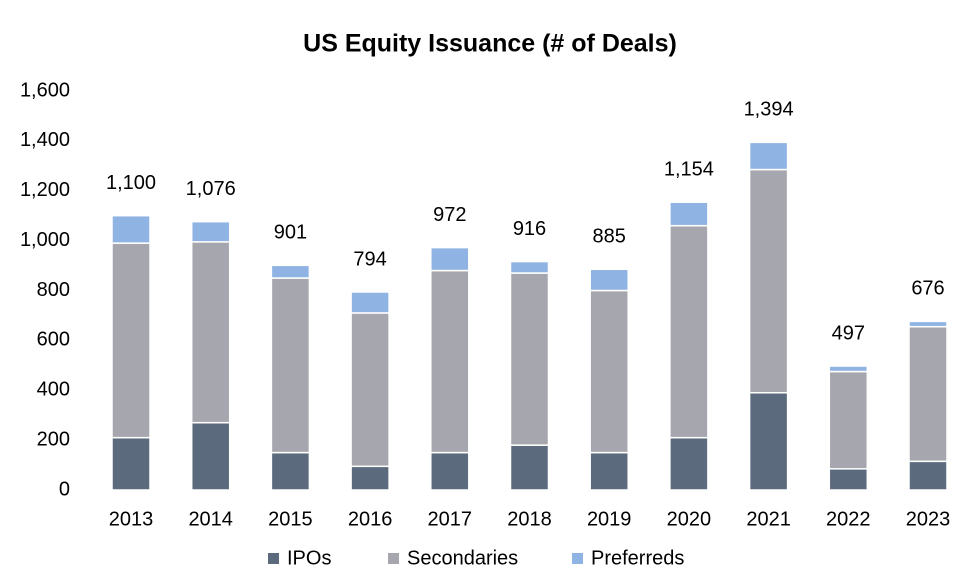 The height and width of the screenshot is (580, 957). What do you see at coordinates (370, 519) in the screenshot?
I see `x-tick-label: 2016` at bounding box center [370, 519].